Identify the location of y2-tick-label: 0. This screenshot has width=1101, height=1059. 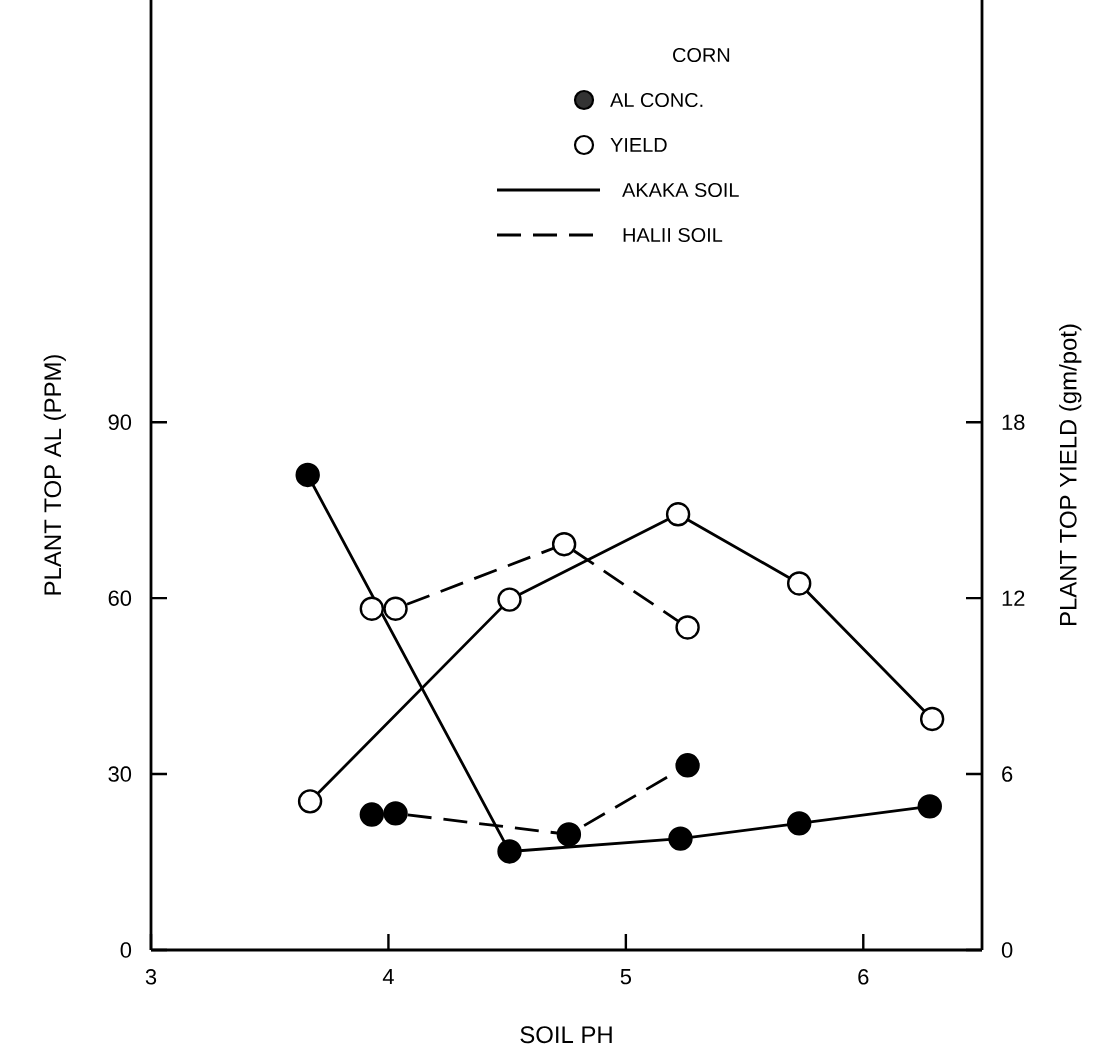
(1007, 950).